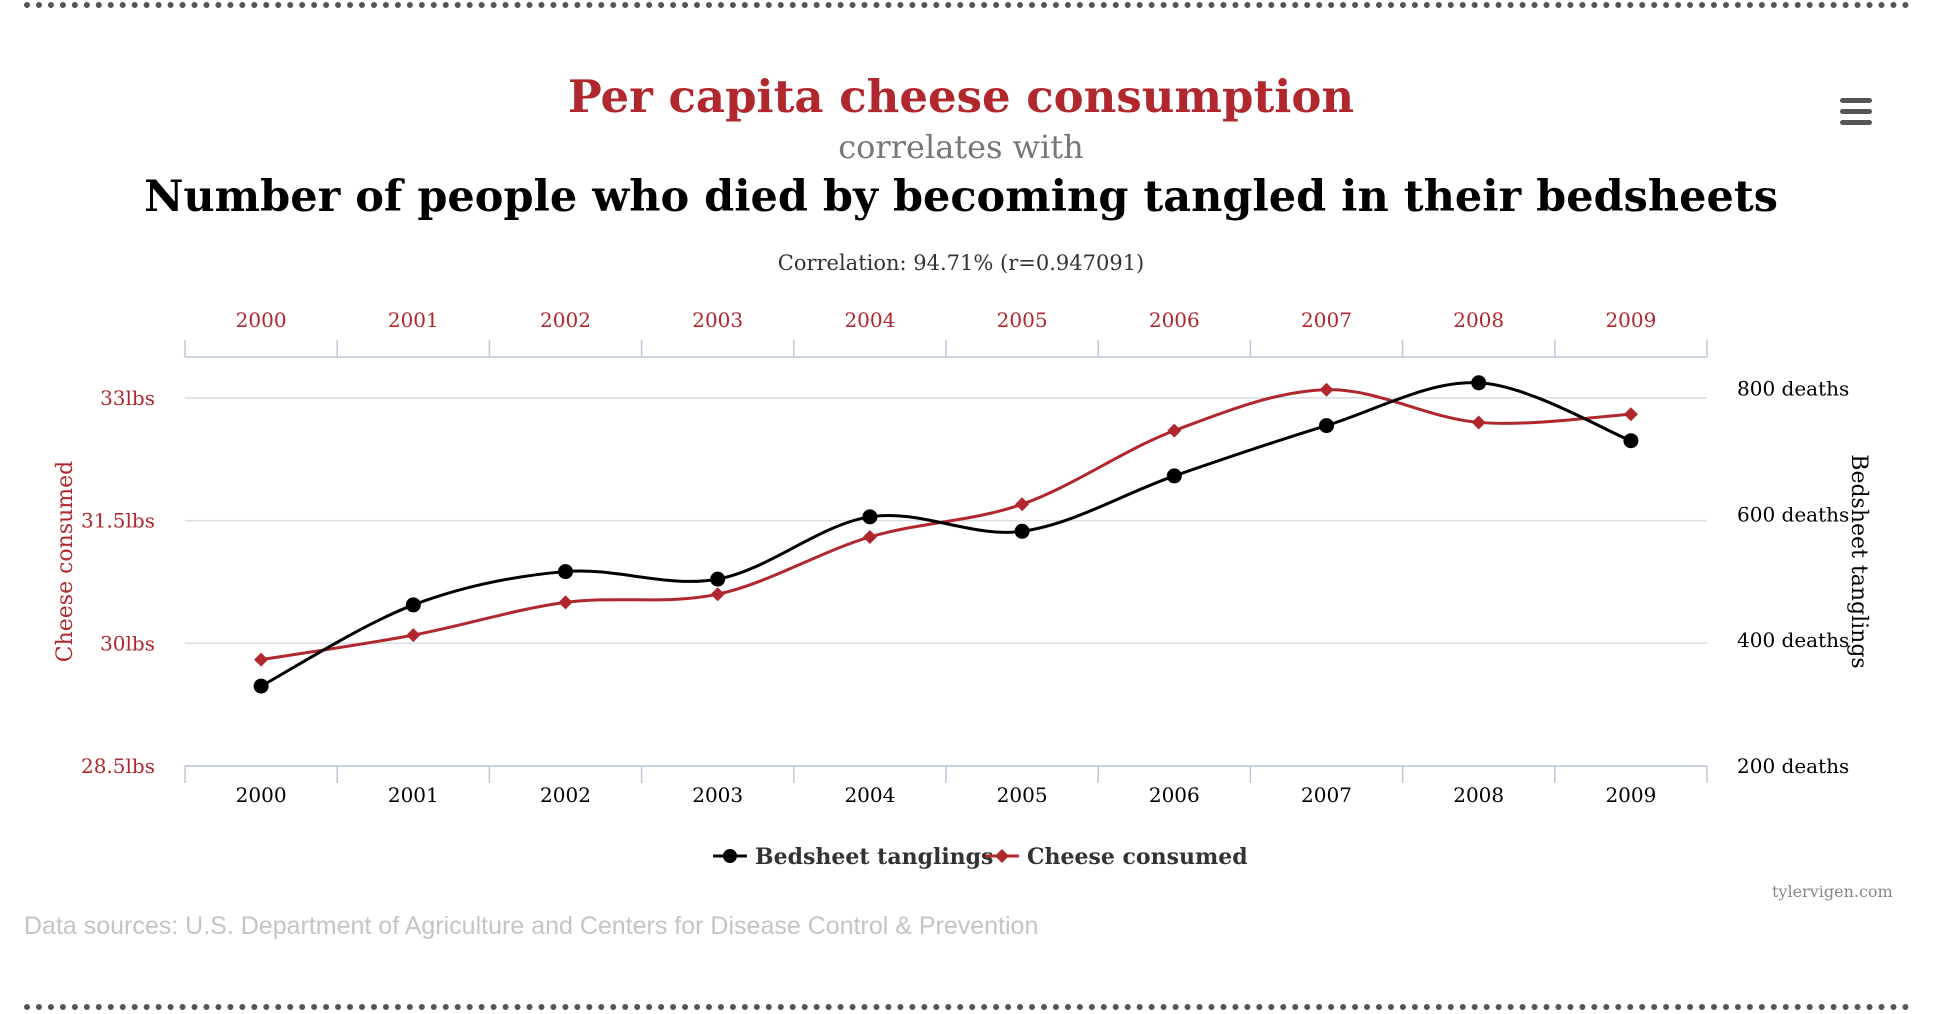  What do you see at coordinates (1174, 795) in the screenshot?
I see `x-tick-label-bottom: 2006` at bounding box center [1174, 795].